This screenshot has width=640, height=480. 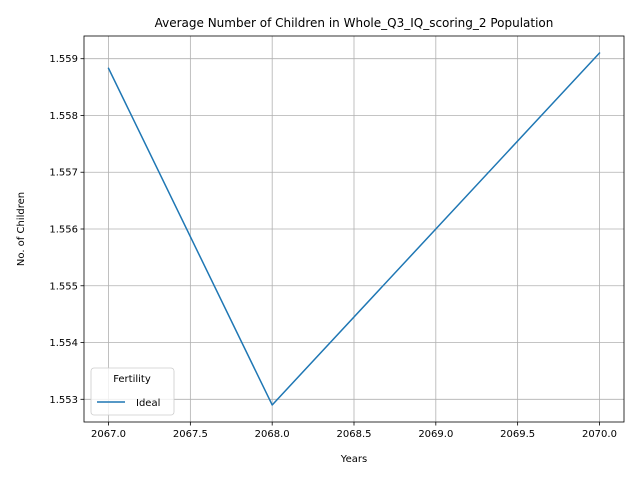 I want to click on y-tick-label: 1.553, so click(x=63, y=400).